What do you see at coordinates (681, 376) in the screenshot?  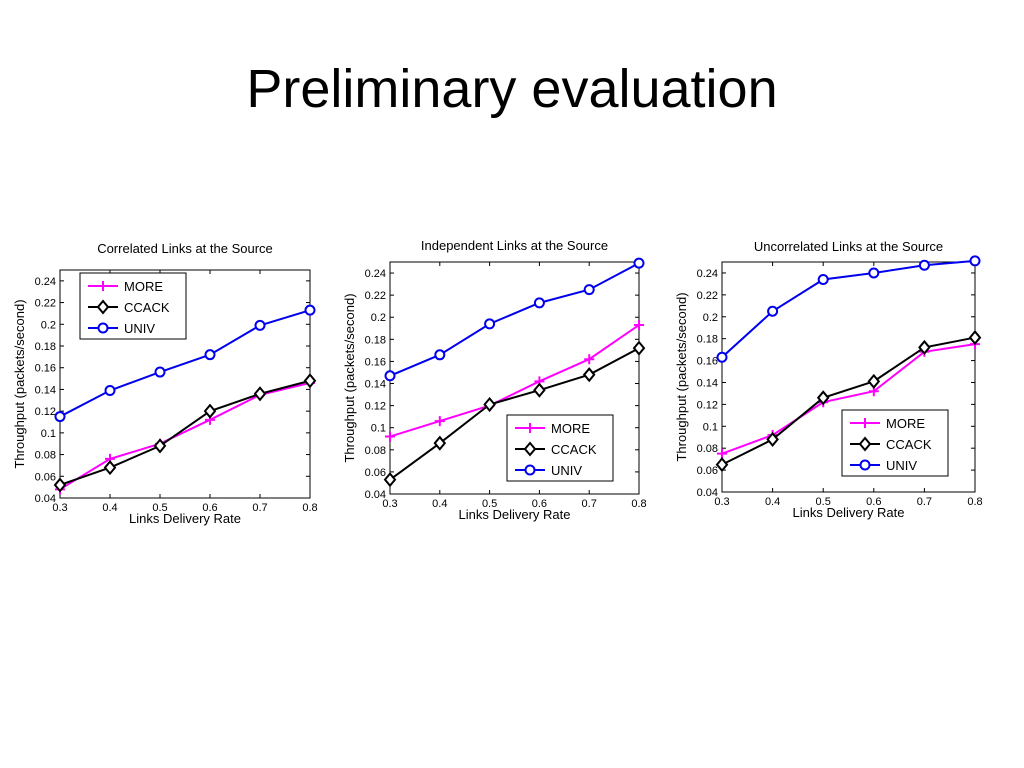 I see `y-axis-label: Throughput (packets/second)` at bounding box center [681, 376].